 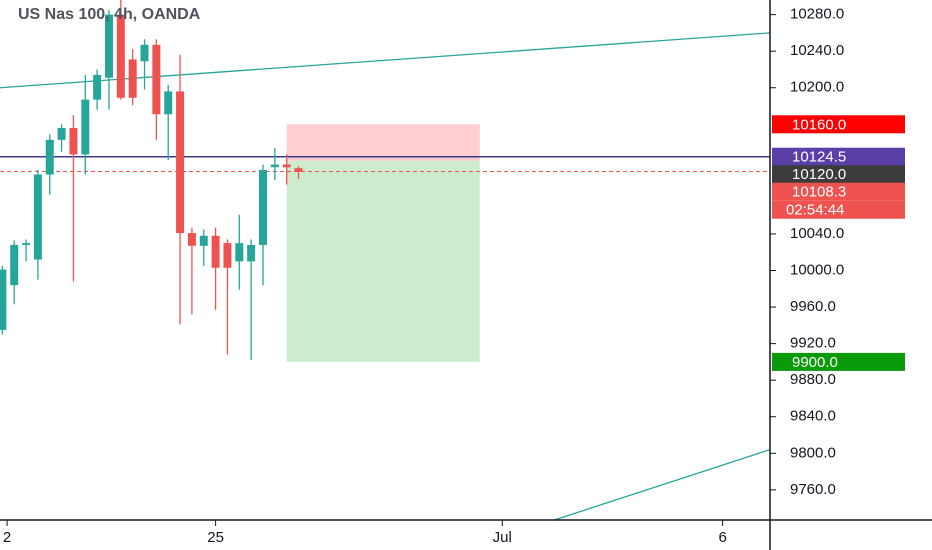 What do you see at coordinates (383, 142) in the screenshot?
I see `stop-zone` at bounding box center [383, 142].